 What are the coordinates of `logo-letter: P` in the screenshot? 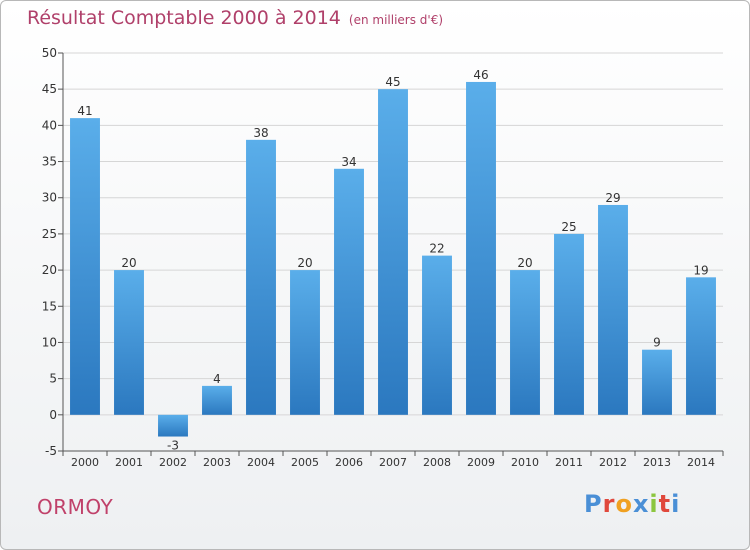 It's located at (593, 504).